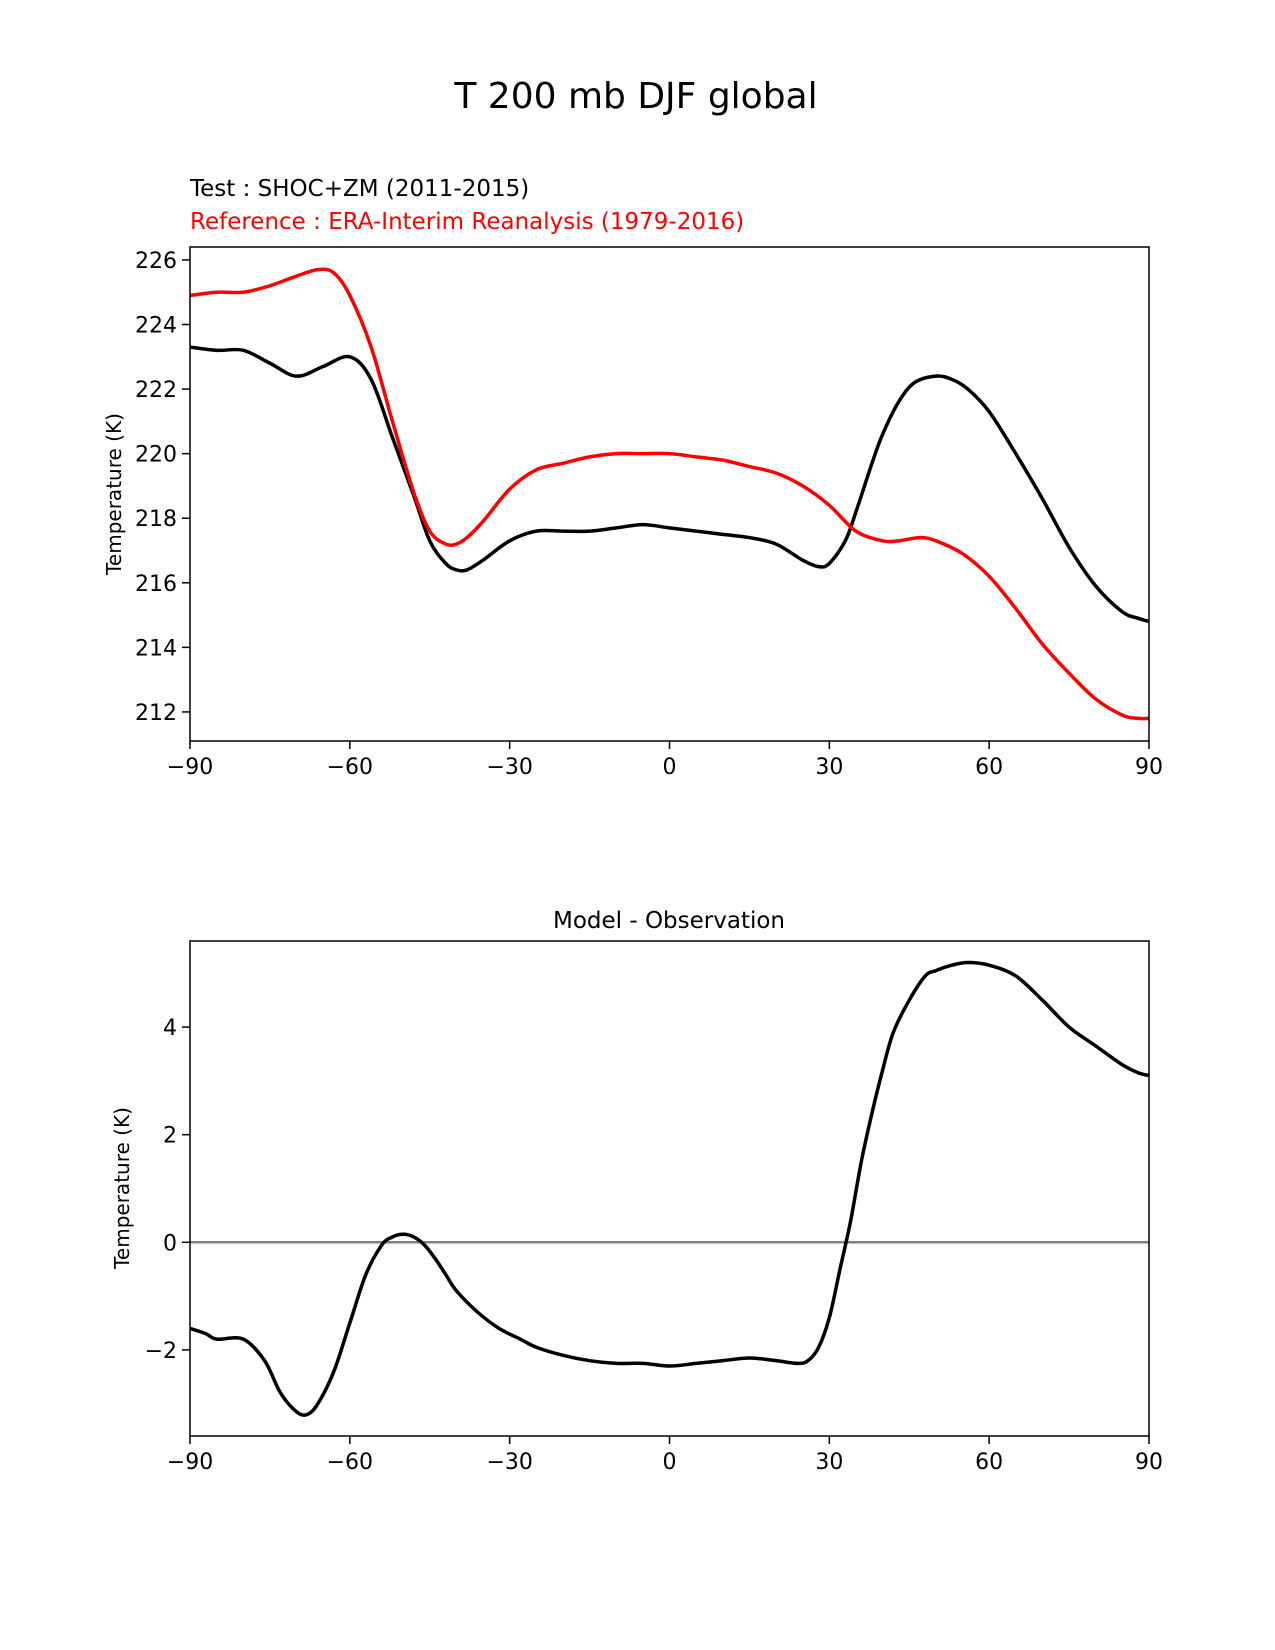 The width and height of the screenshot is (1275, 1650). I want to click on series-line-test, so click(669, 484).